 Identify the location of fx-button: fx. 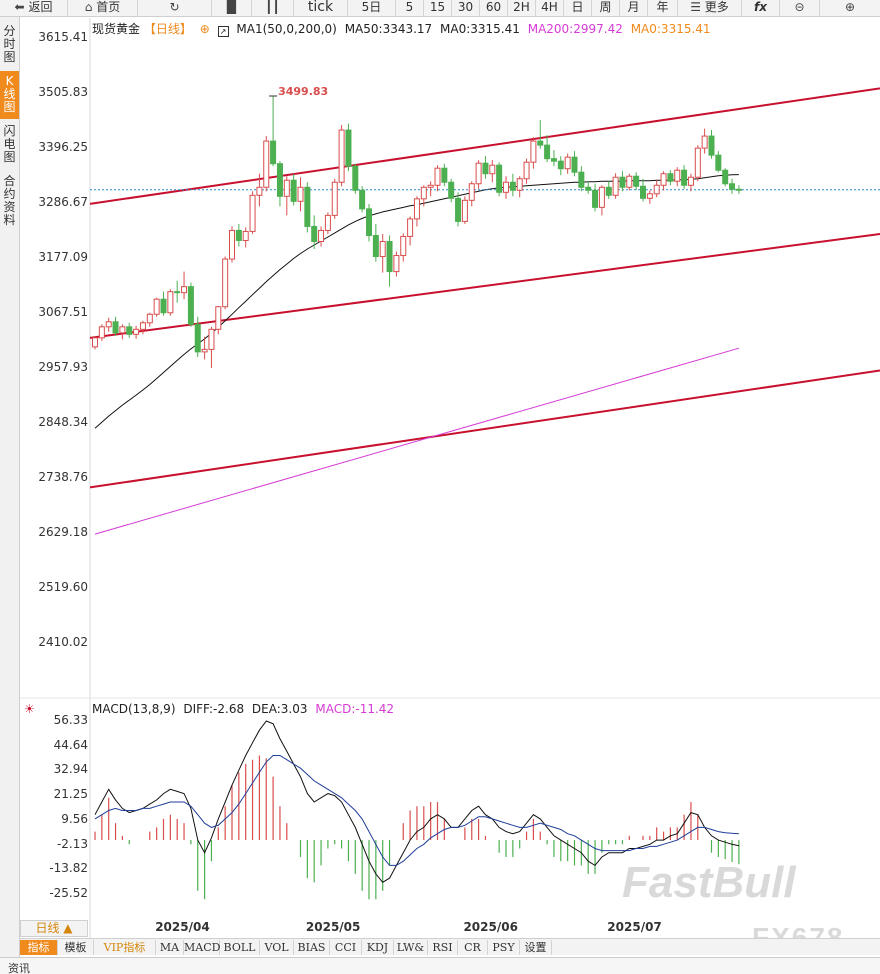
(761, 8).